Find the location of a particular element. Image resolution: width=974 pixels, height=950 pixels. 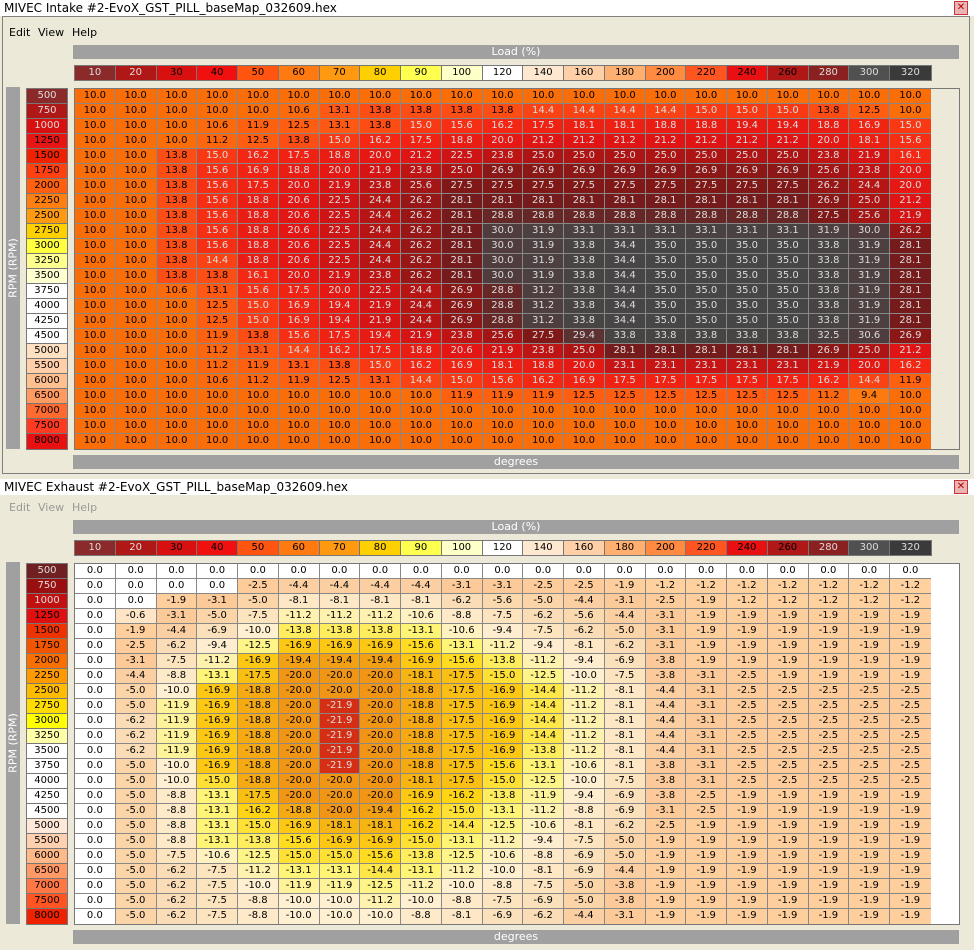

exhaust-map-cell: -12.5 is located at coordinates (462, 856).